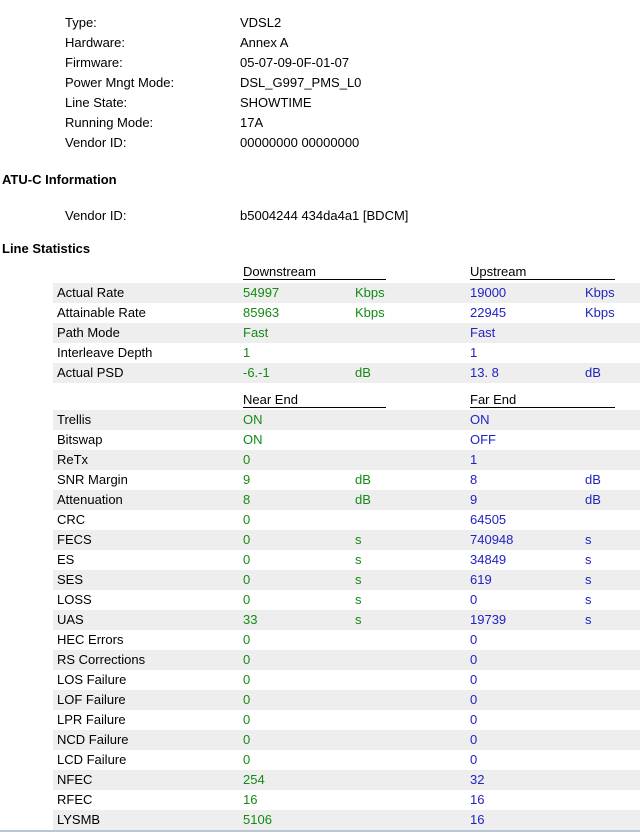 This screenshot has width=640, height=834. Describe the element at coordinates (250, 619) in the screenshot. I see `near-end-value: 33` at that location.